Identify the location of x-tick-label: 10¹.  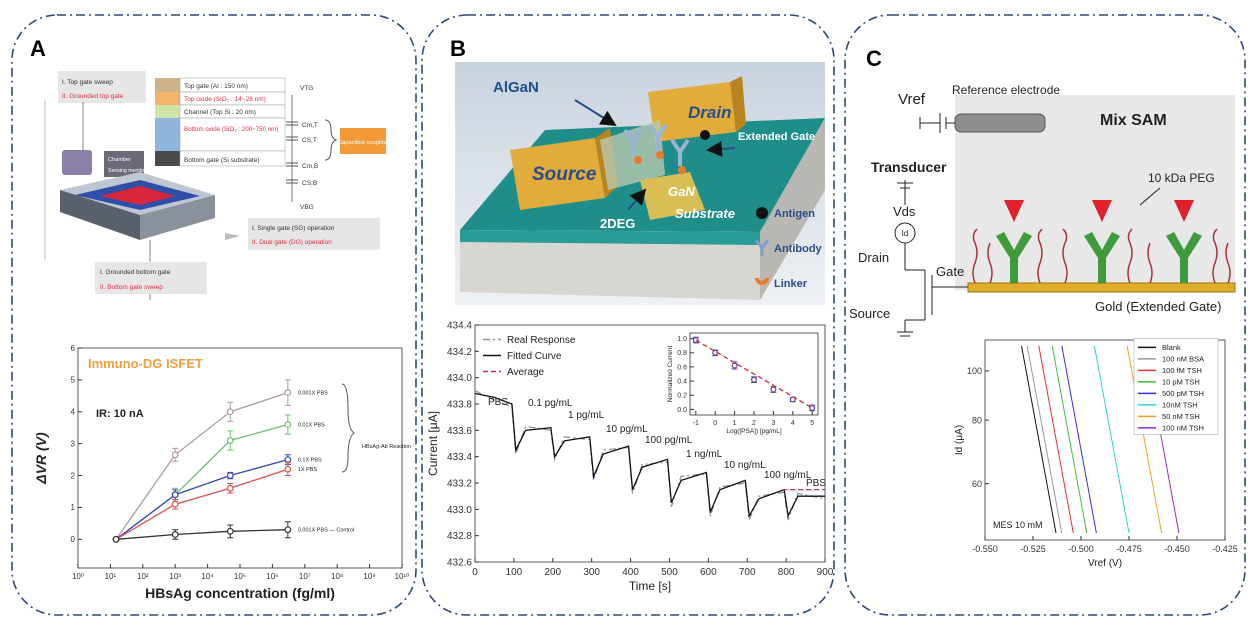
(111, 576).